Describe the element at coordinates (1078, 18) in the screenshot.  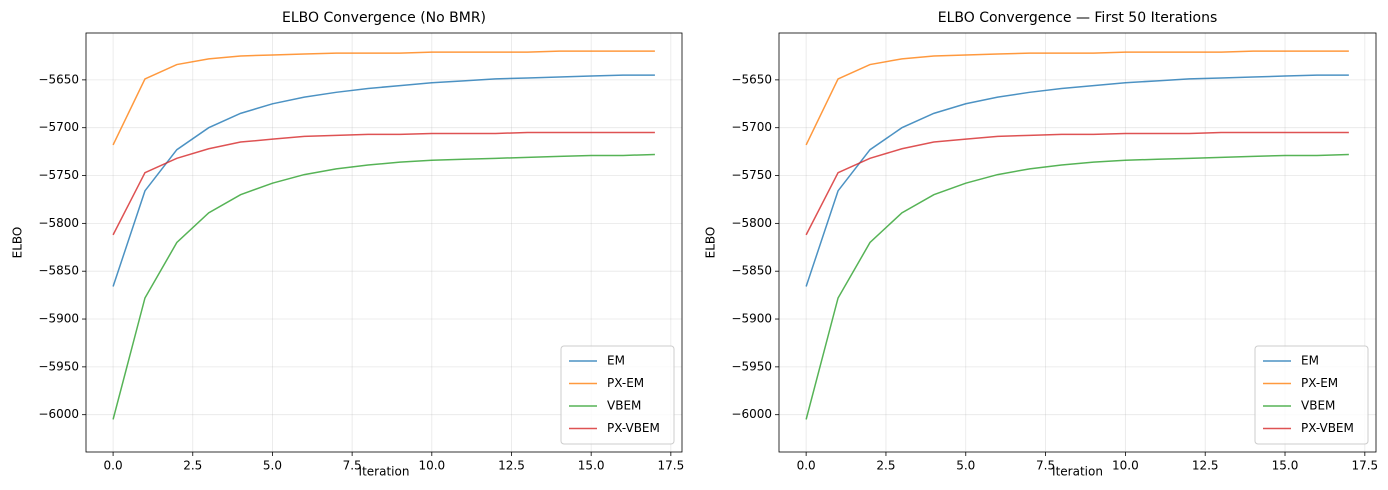
I see `chart-title: ELBO Convergence — First 50 Iterations` at that location.